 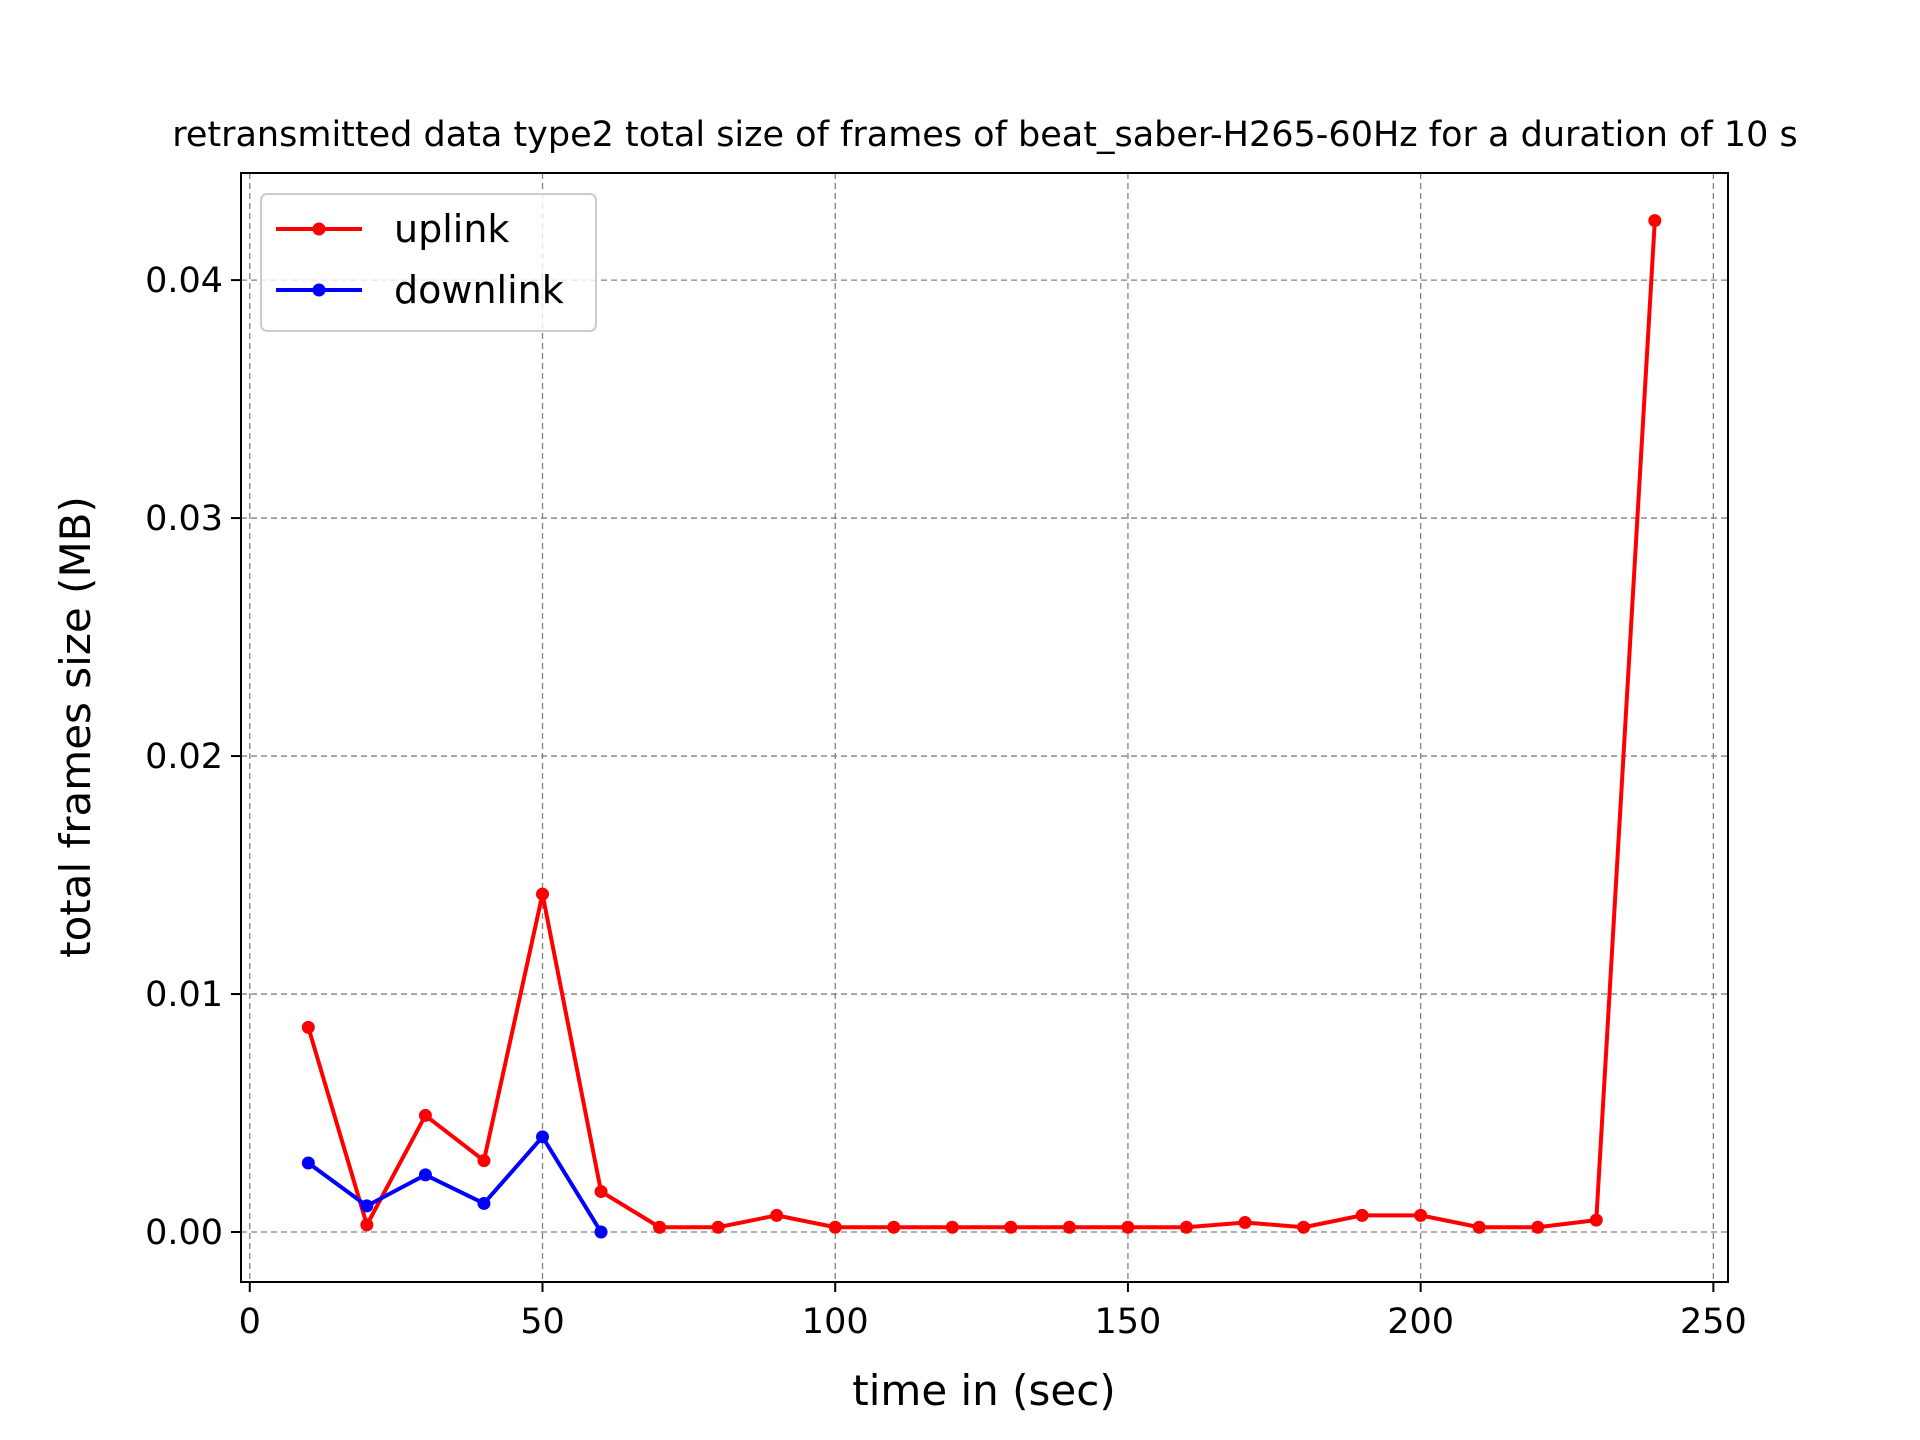 What do you see at coordinates (184, 757) in the screenshot?
I see `y-tick-label: 0.02` at bounding box center [184, 757].